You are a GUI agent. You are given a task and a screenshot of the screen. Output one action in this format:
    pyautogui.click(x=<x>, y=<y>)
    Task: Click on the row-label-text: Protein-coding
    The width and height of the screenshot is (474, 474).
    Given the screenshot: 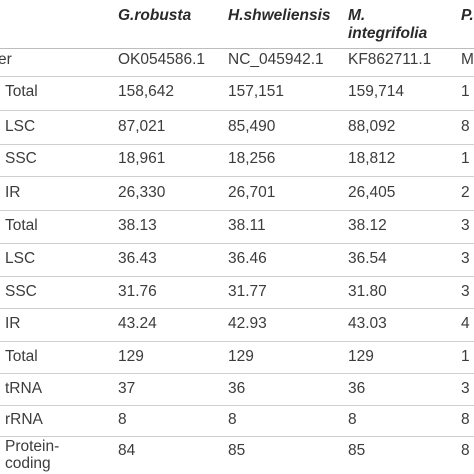 What is the action you would take?
    pyautogui.click(x=32, y=455)
    